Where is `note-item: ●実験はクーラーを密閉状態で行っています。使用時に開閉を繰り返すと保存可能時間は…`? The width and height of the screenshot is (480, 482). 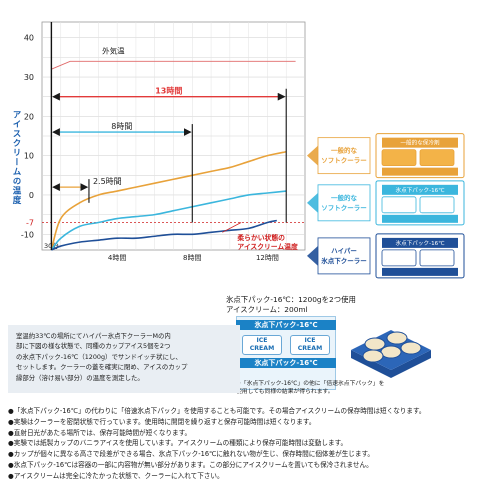 note-item: ●実験はクーラーを密閉状態で行っています。使用時に開閉を繰り返すと保存可能時間は… is located at coordinates (162, 421).